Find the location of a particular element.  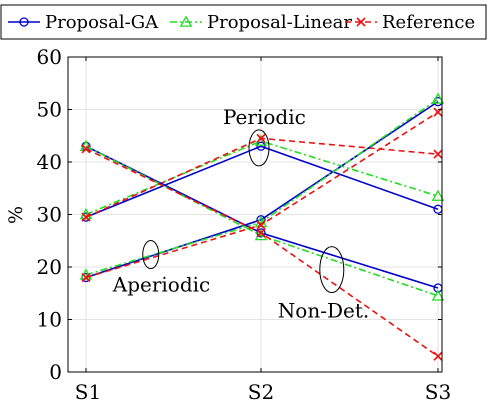

annotation-ellipse-aperiodic is located at coordinates (151, 255).